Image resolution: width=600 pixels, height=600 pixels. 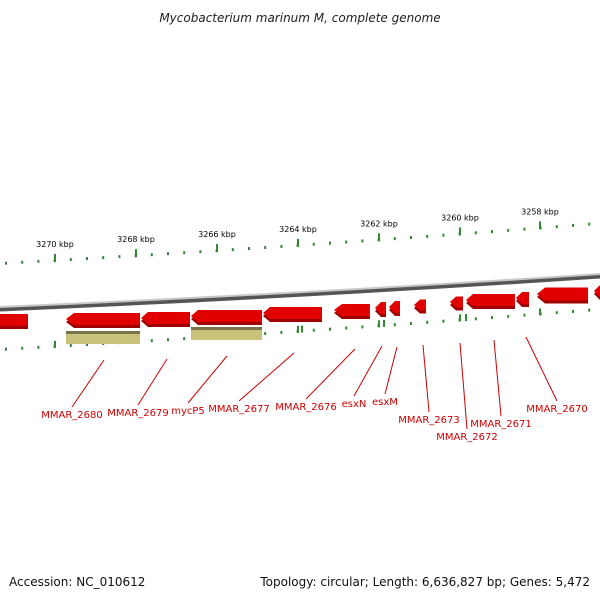 What do you see at coordinates (77, 582) in the screenshot?
I see `accession-text: Accession: NC_010612` at bounding box center [77, 582].